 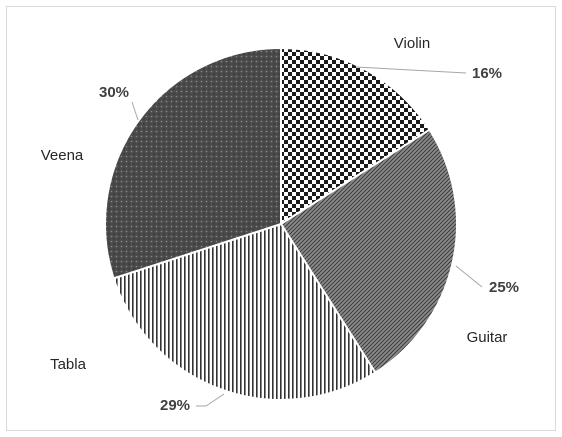 What do you see at coordinates (175, 405) in the screenshot?
I see `slice-value-tabla: 29%` at bounding box center [175, 405].